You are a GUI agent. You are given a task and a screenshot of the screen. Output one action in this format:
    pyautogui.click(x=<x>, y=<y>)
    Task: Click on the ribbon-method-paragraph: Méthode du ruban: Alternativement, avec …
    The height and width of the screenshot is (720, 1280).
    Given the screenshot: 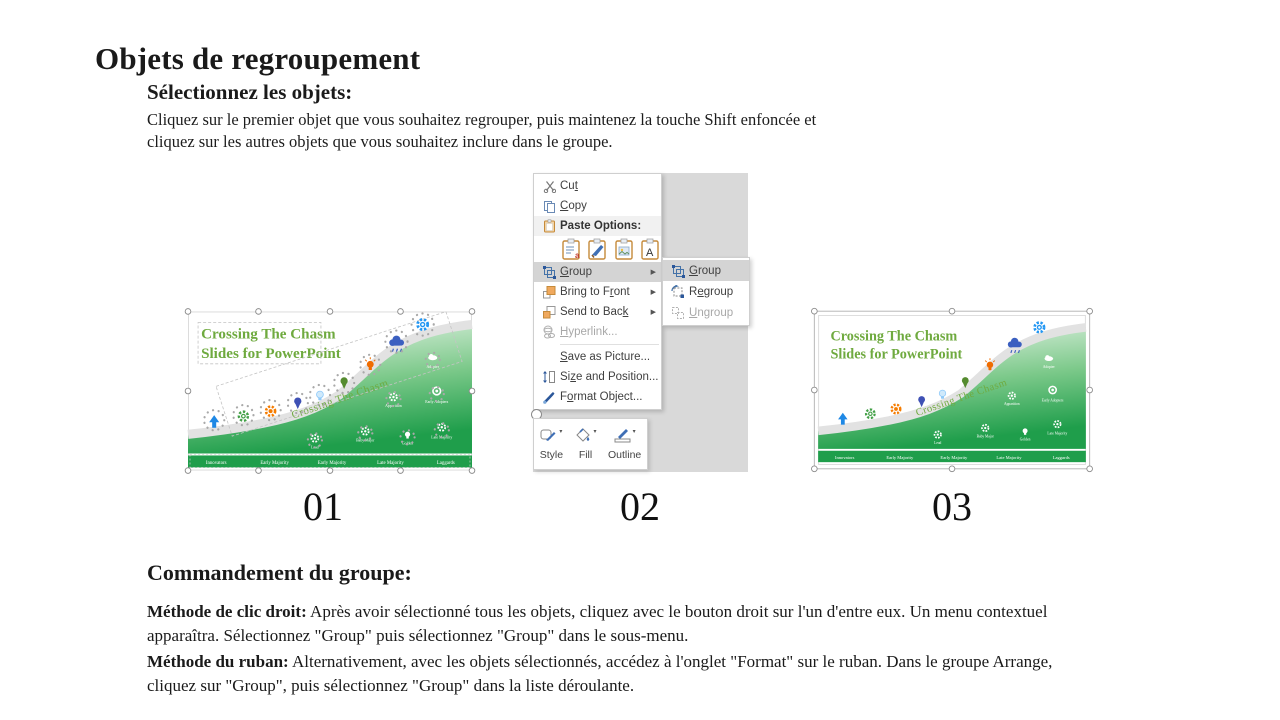 What is the action you would take?
    pyautogui.click(x=600, y=674)
    